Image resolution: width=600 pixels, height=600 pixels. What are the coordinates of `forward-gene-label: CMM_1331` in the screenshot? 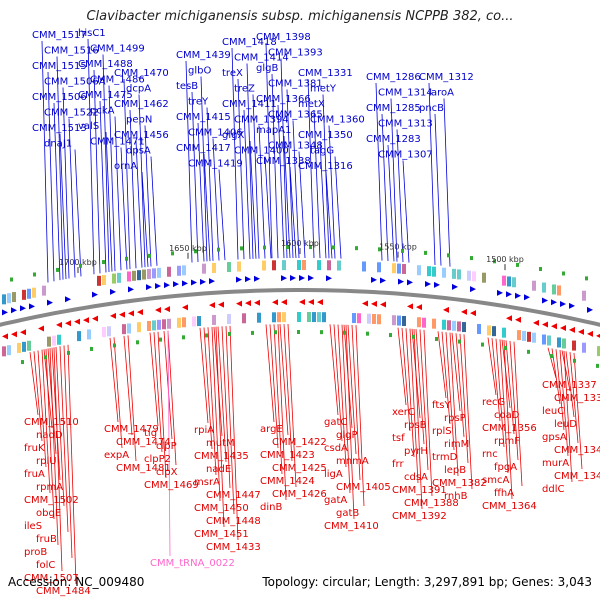 It's located at (325, 73).